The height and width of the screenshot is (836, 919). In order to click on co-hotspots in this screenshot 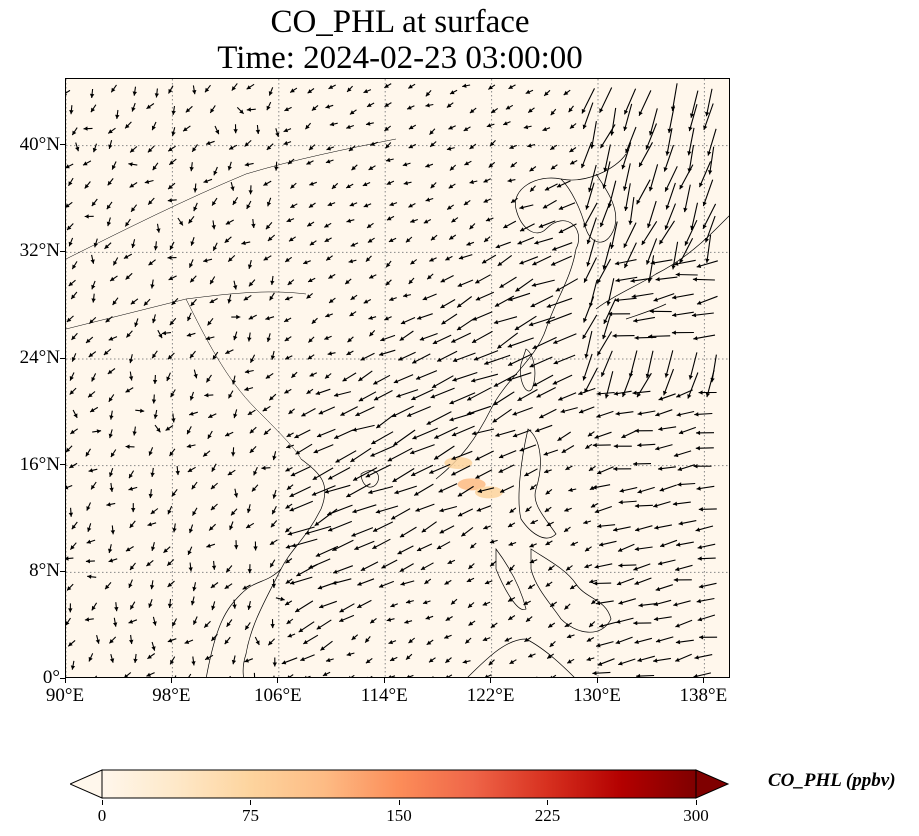, I will do `click(473, 478)`.